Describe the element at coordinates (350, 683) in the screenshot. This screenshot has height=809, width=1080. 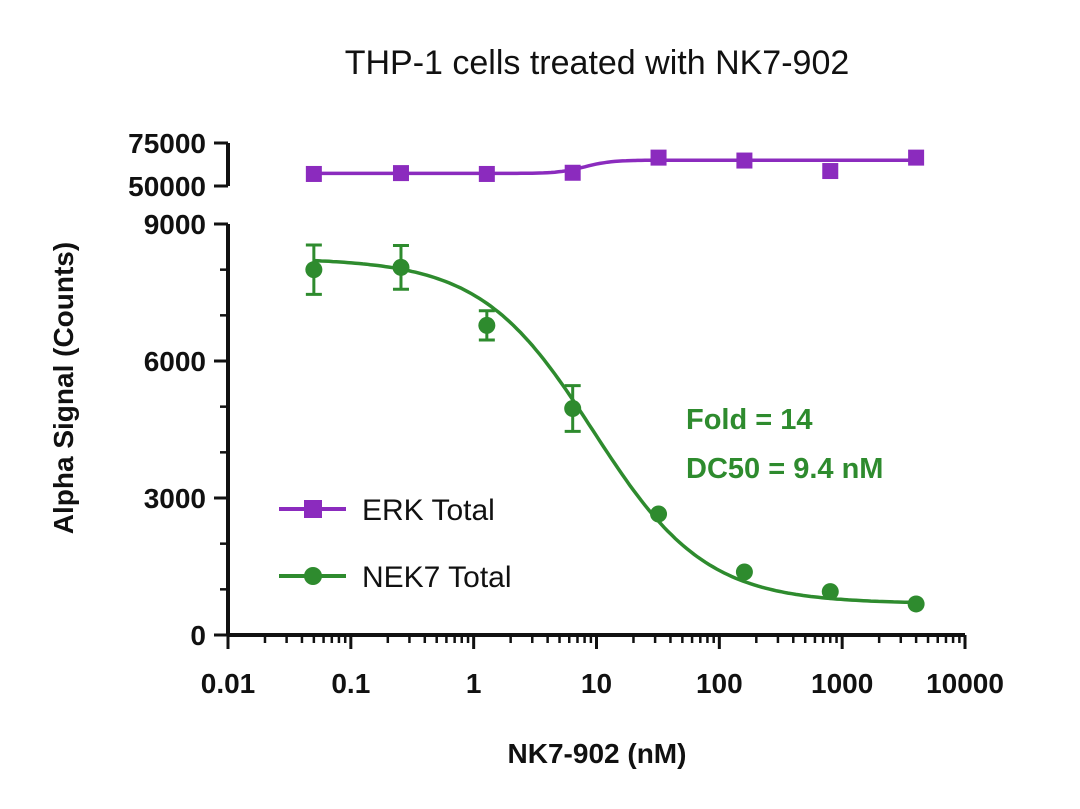
I see `x-tick-label: 0.1` at that location.